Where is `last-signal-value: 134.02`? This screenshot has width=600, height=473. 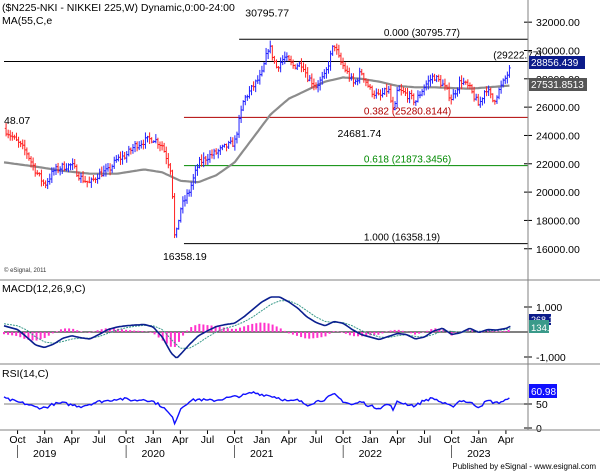 last-signal-value: 134.02 is located at coordinates (545, 328).